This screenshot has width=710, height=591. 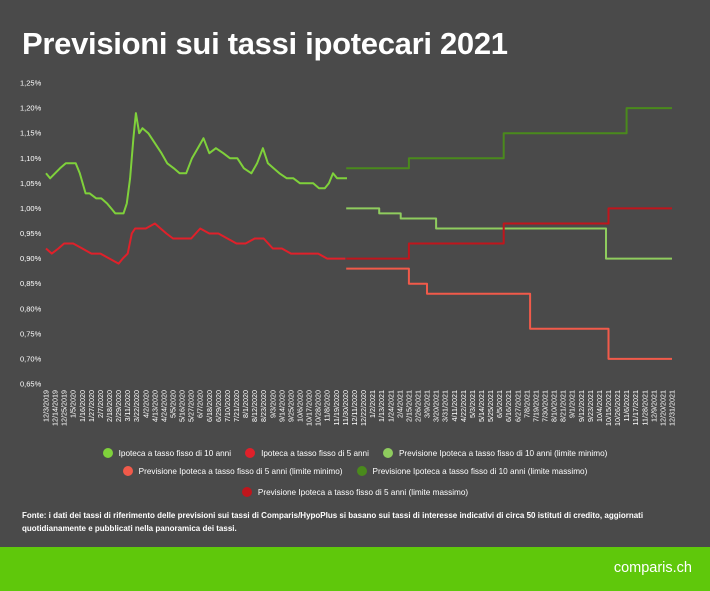 I want to click on y-tick-label: 0,65%, so click(x=31, y=384).